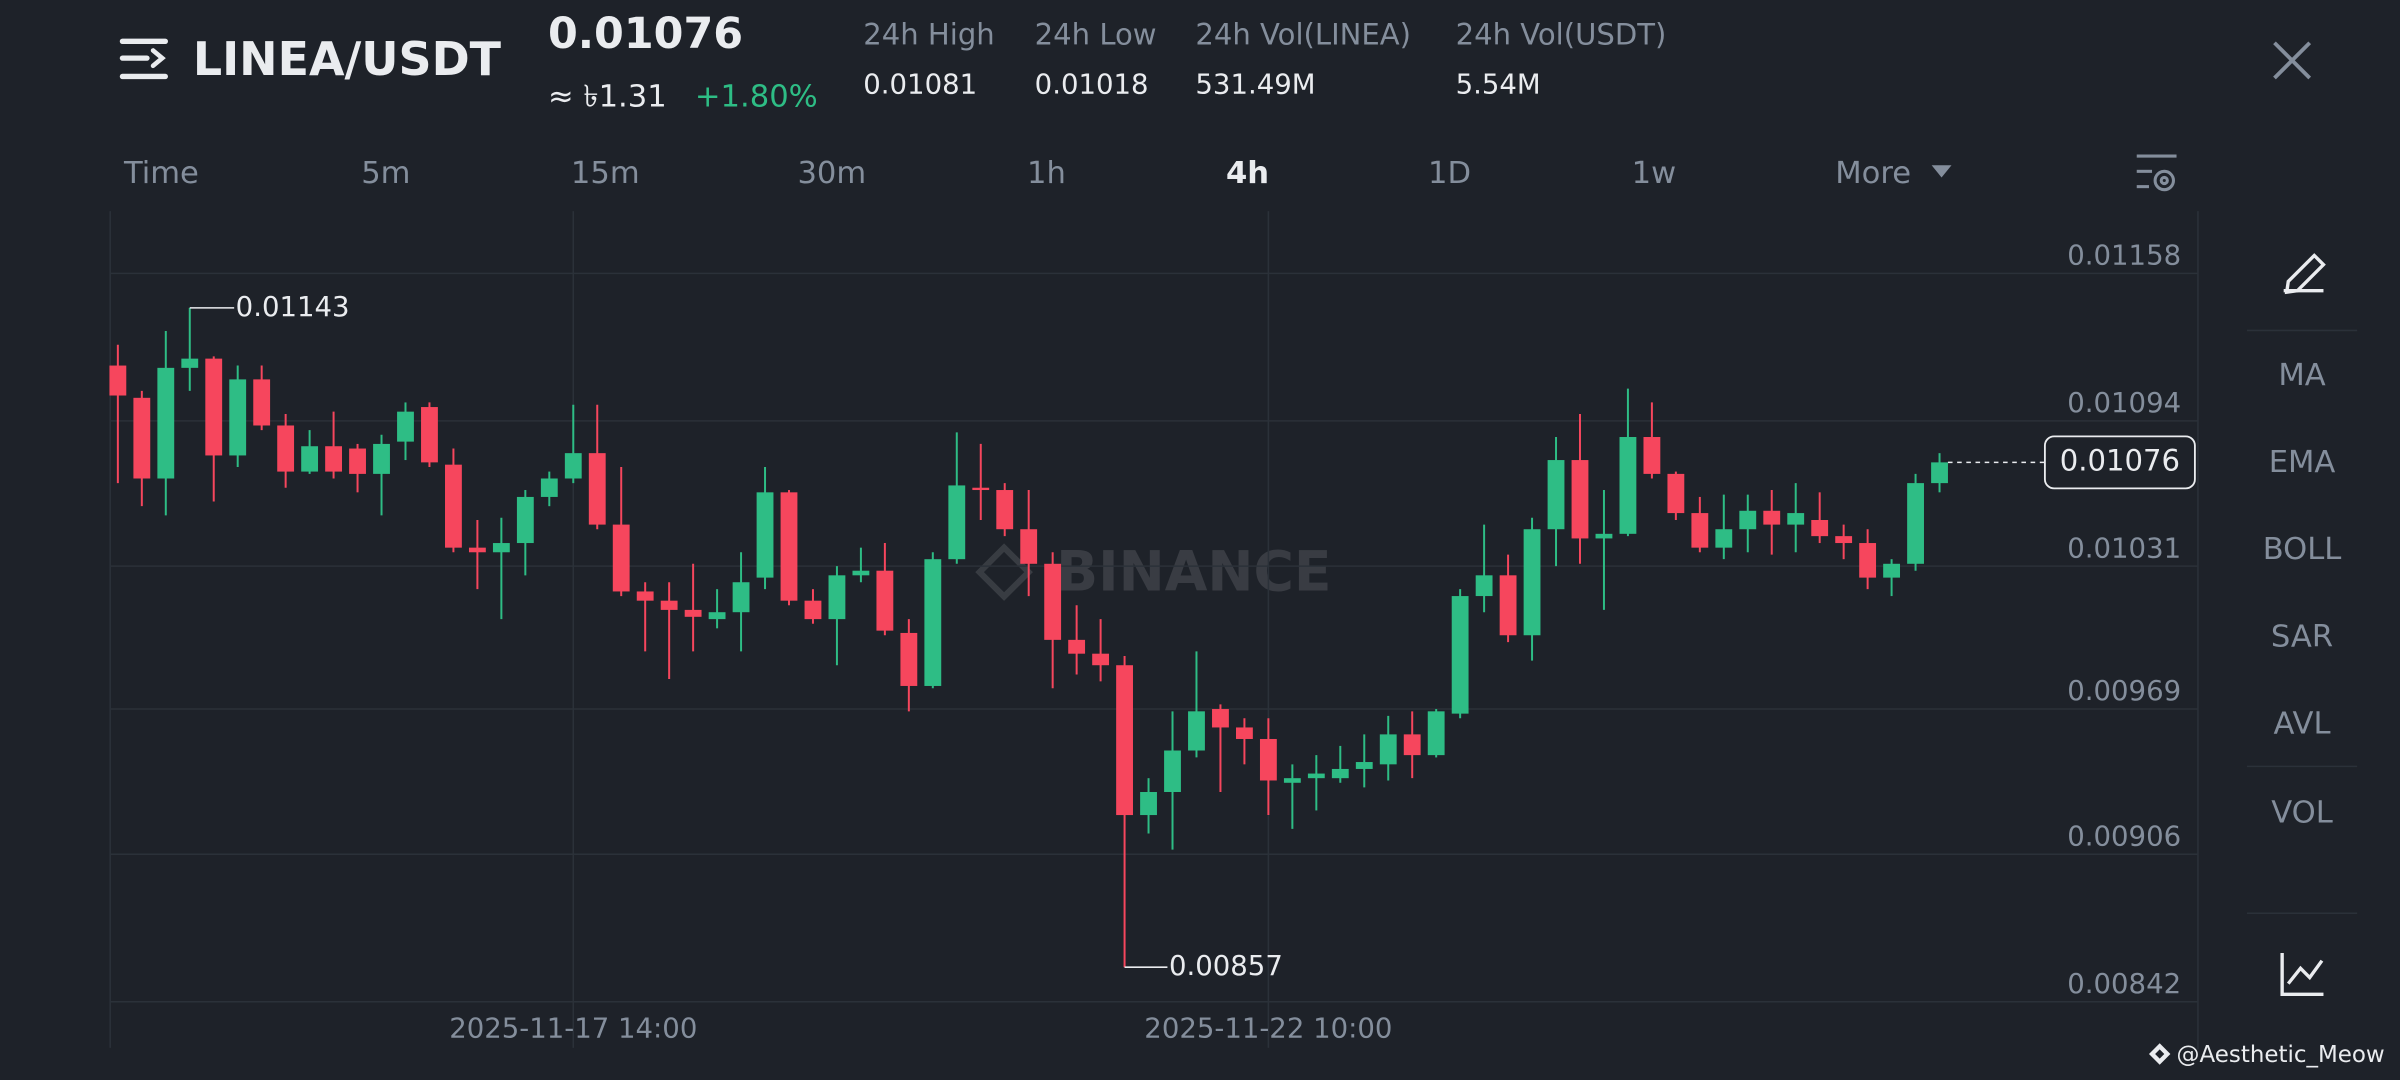  I want to click on timeframes: Time 5m 15m 30m 1h 4h 1D 1w More, so click(1017, 173).